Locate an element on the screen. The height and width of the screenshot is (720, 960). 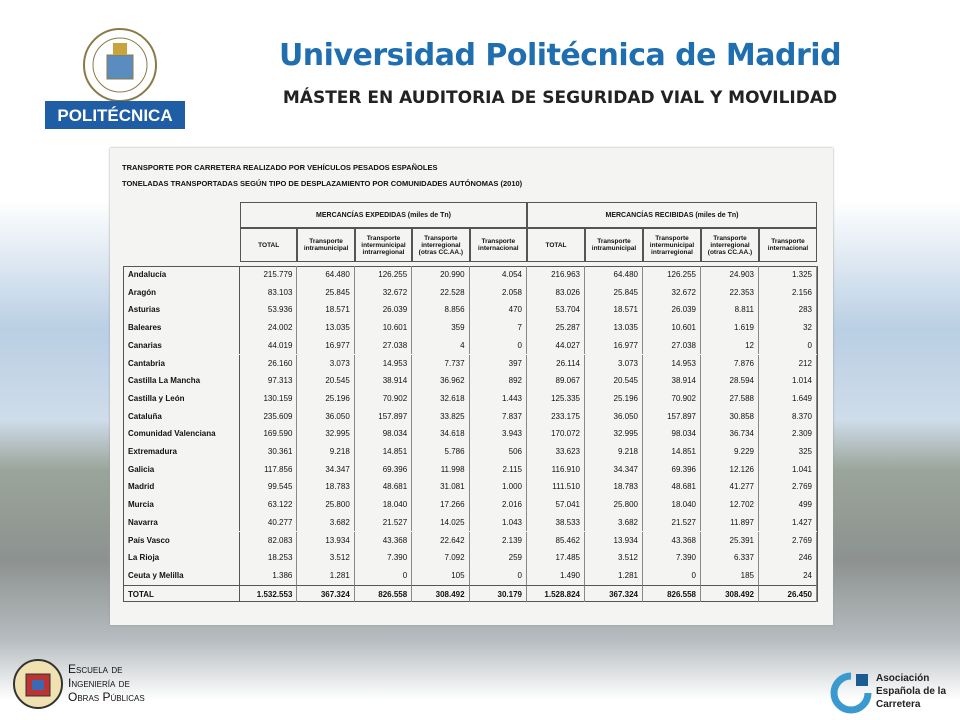
value-cell: 34.618 is located at coordinates (441, 434).